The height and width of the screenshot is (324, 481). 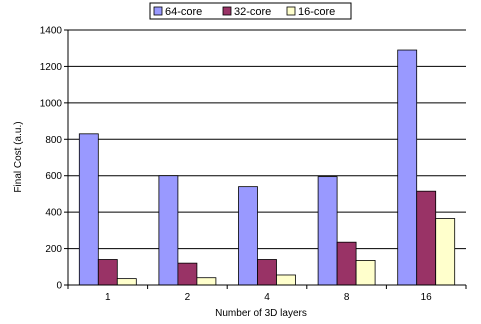 What do you see at coordinates (291, 11) in the screenshot?
I see `legend-swatch-16-core` at bounding box center [291, 11].